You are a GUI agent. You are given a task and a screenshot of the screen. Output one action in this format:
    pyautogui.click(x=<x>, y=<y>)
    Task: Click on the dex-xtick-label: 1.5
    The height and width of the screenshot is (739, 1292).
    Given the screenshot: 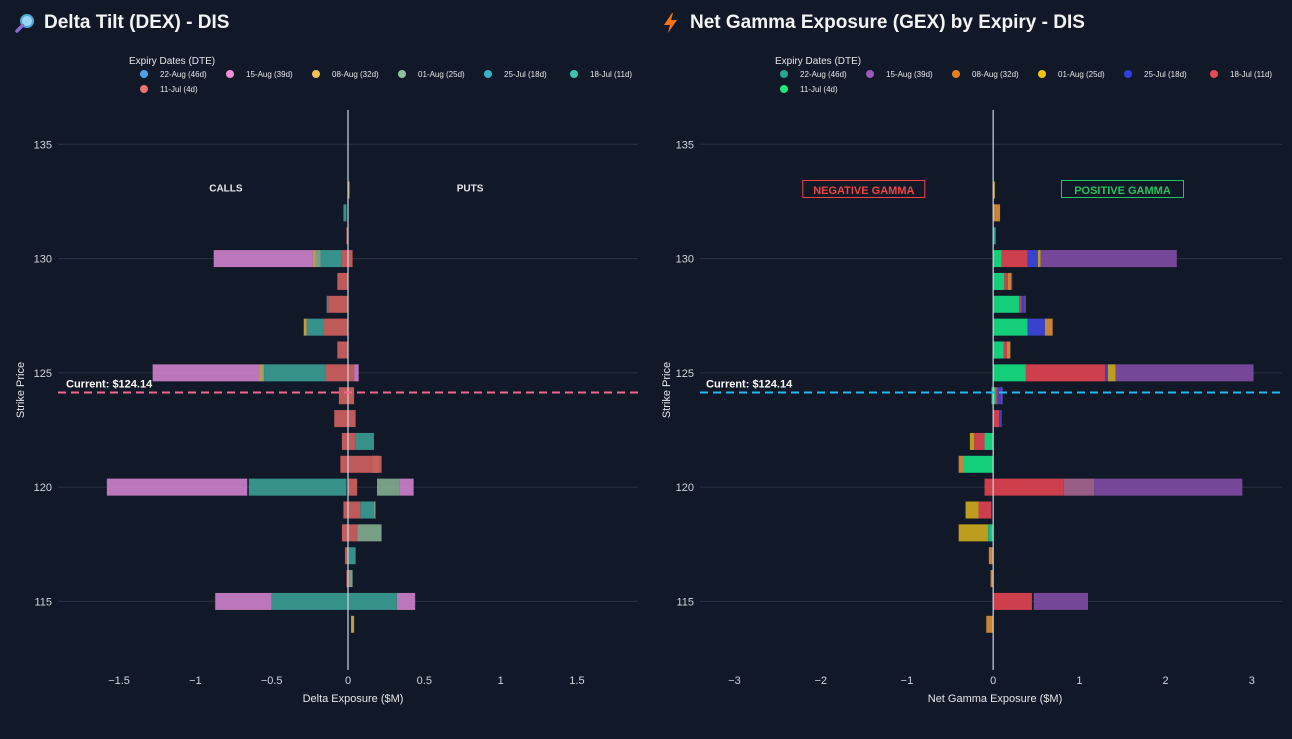 What is the action you would take?
    pyautogui.click(x=576, y=681)
    